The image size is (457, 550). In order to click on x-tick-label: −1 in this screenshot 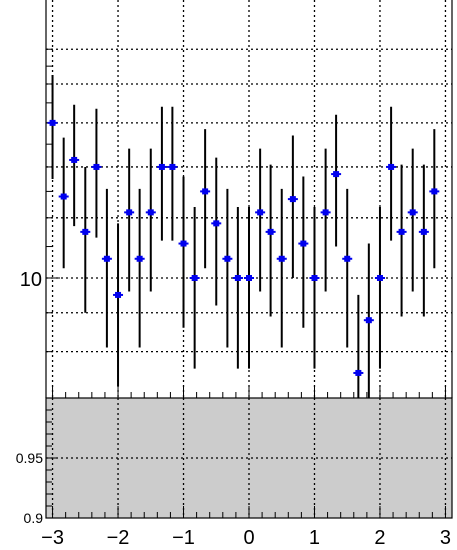, I will do `click(183, 538)`.